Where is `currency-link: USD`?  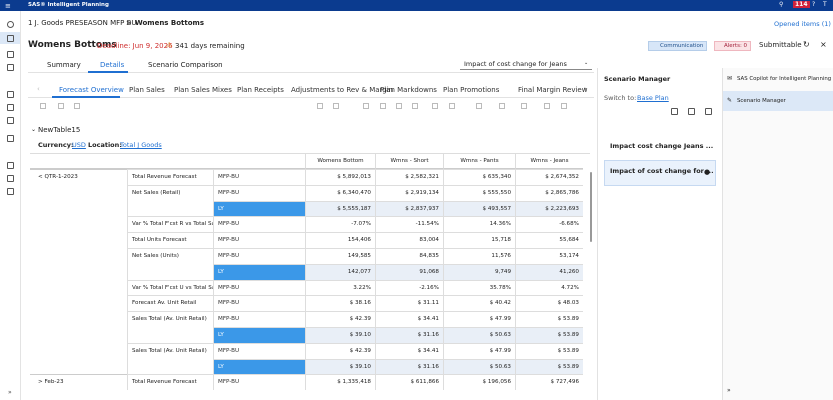 currency-link: USD is located at coordinates (79, 145).